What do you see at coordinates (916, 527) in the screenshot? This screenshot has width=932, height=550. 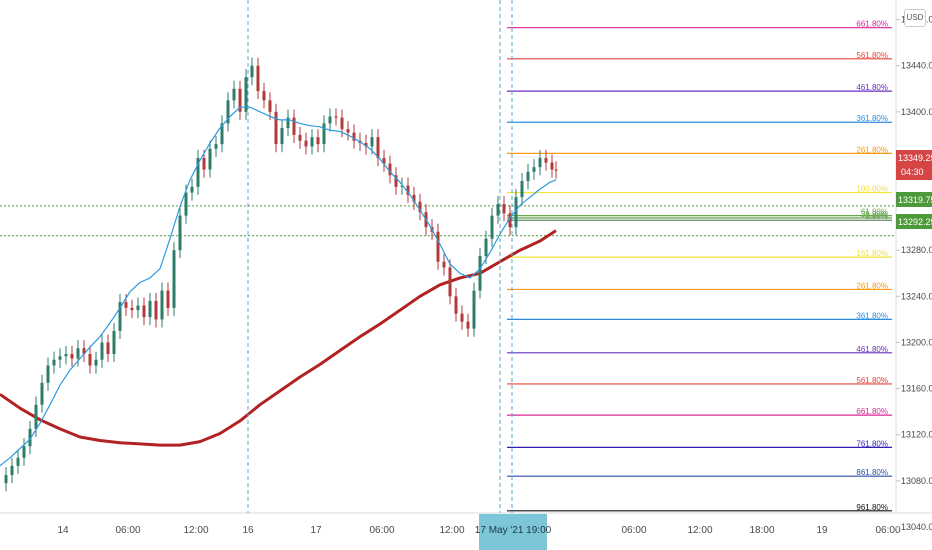 I see `price-tick-label: 13040.00` at bounding box center [916, 527].